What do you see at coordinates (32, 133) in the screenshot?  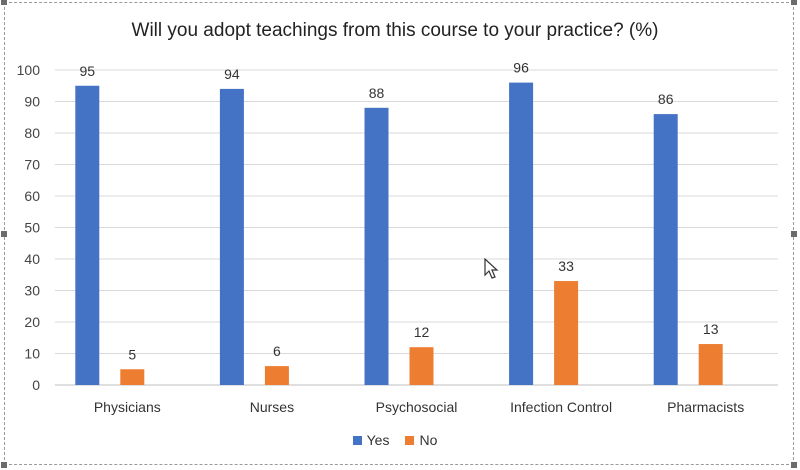 I see `y-tick-label: 80` at bounding box center [32, 133].